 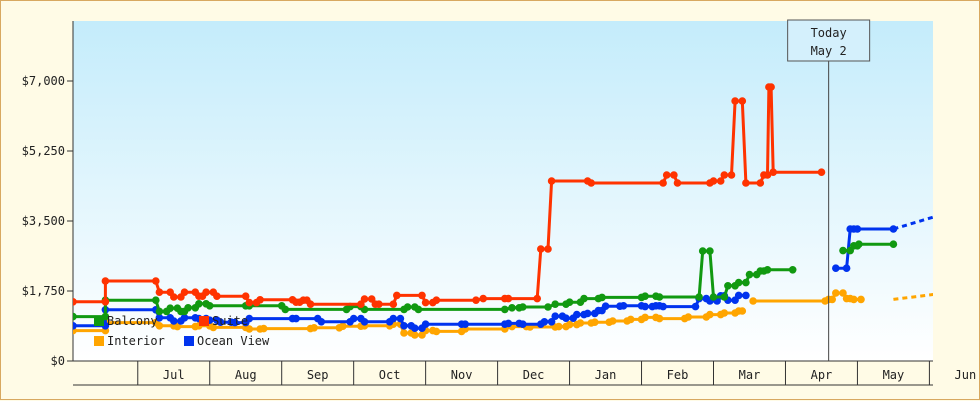 What do you see at coordinates (822, 375) in the screenshot?
I see `month-label: Apr` at bounding box center [822, 375].